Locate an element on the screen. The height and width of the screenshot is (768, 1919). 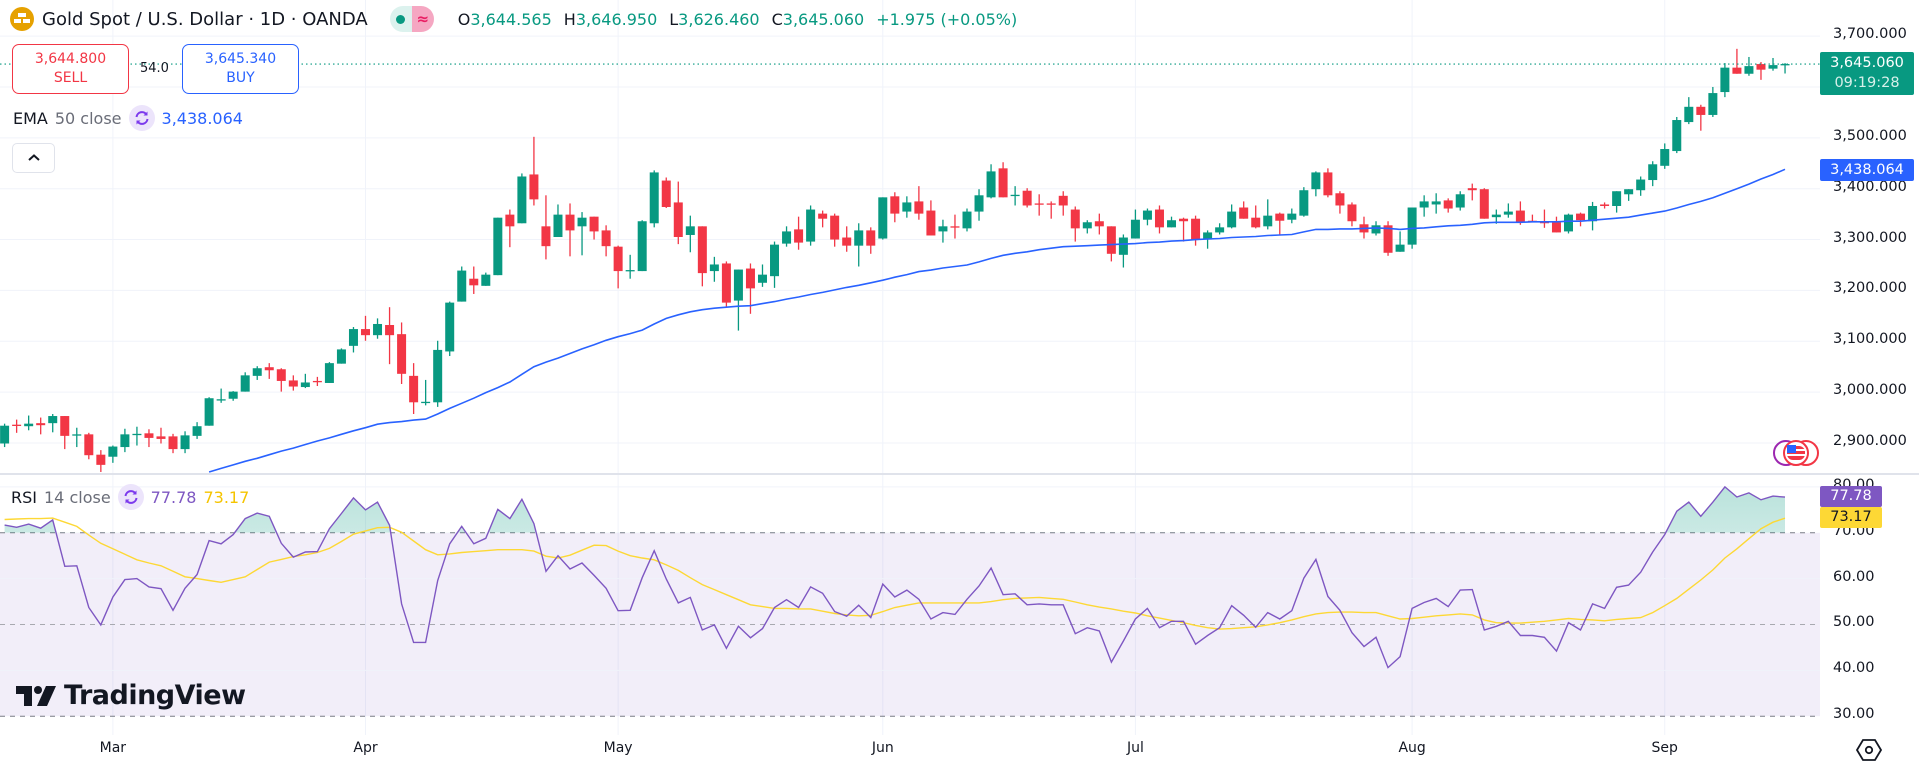
price-tick-label: 3,700.000 is located at coordinates (1870, 34).